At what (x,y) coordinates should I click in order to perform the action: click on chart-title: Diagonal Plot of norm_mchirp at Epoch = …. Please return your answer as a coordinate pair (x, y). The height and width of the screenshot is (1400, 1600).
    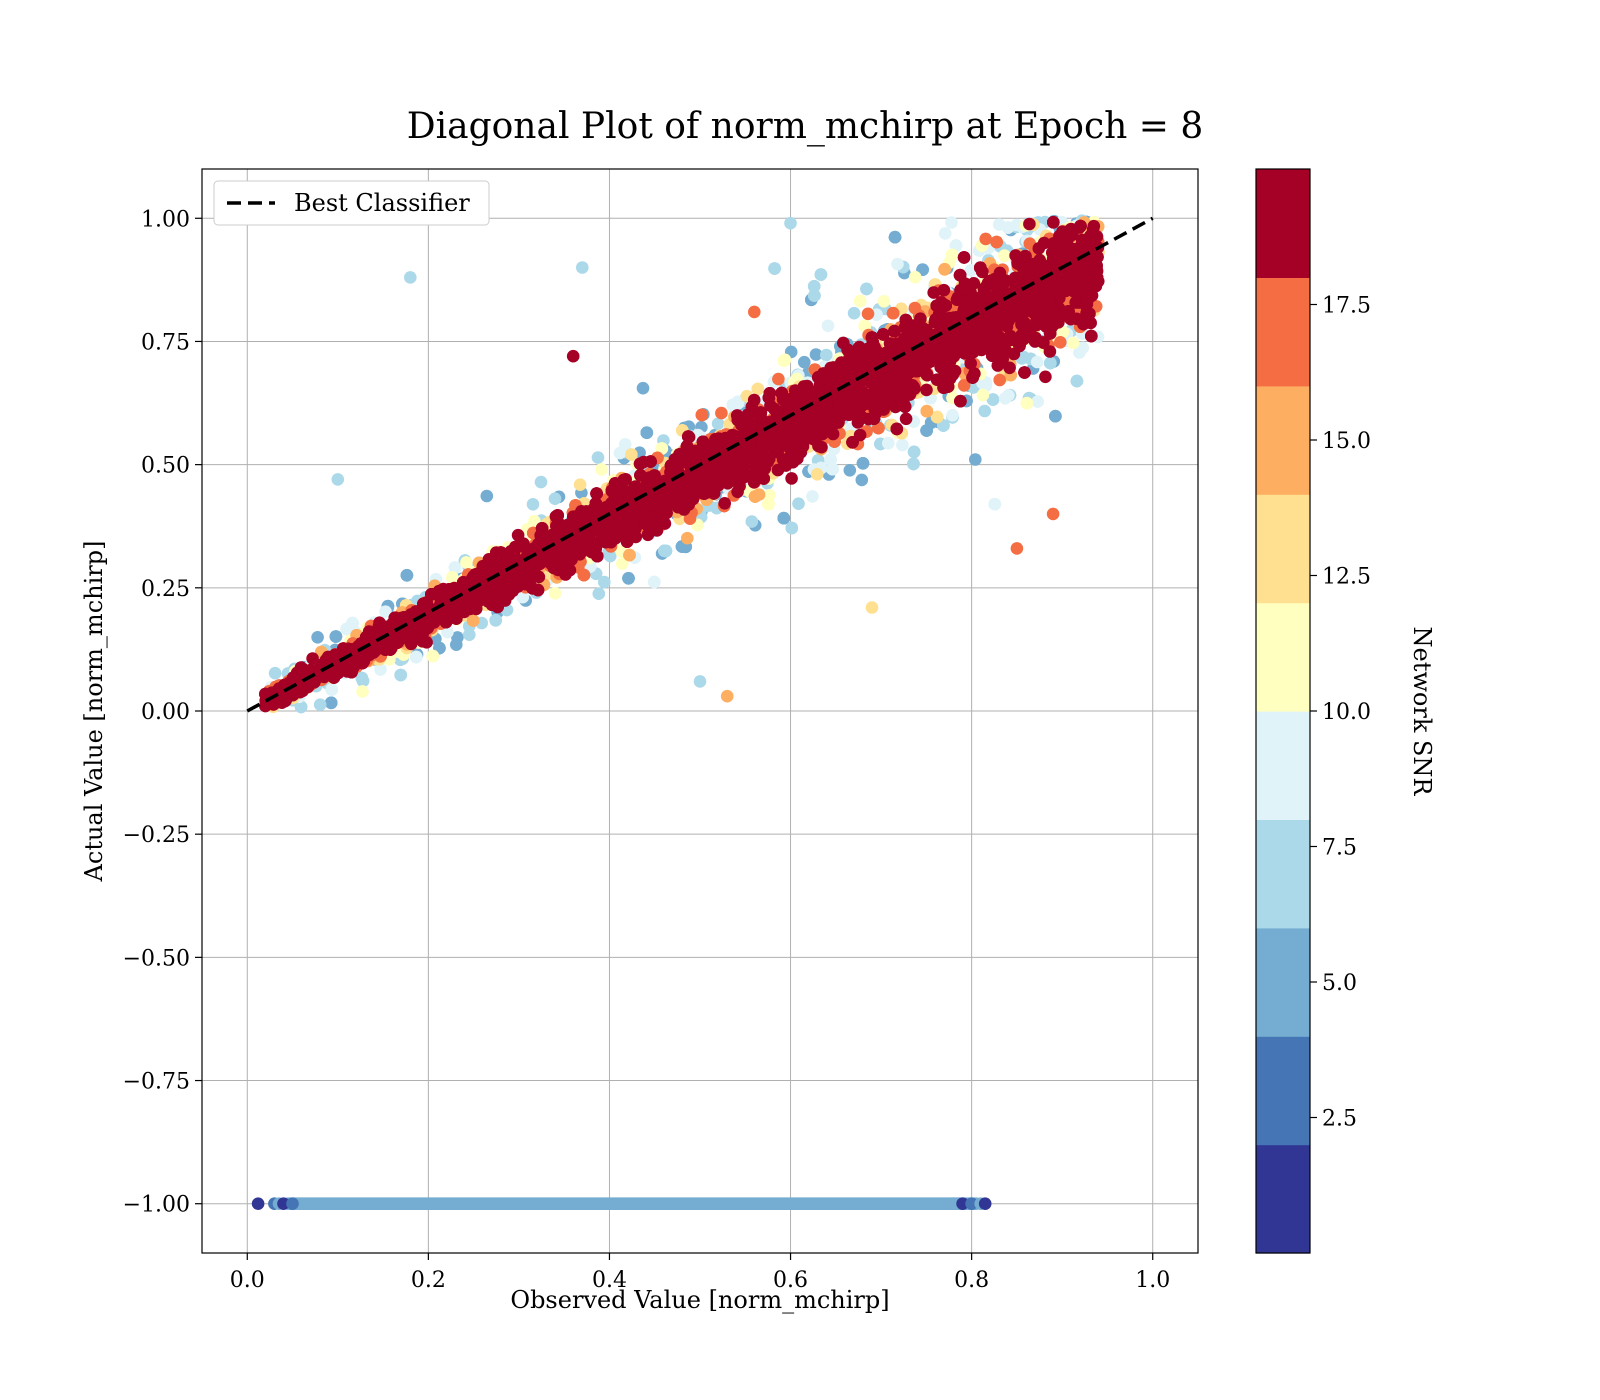
    Looking at the image, I should click on (805, 126).